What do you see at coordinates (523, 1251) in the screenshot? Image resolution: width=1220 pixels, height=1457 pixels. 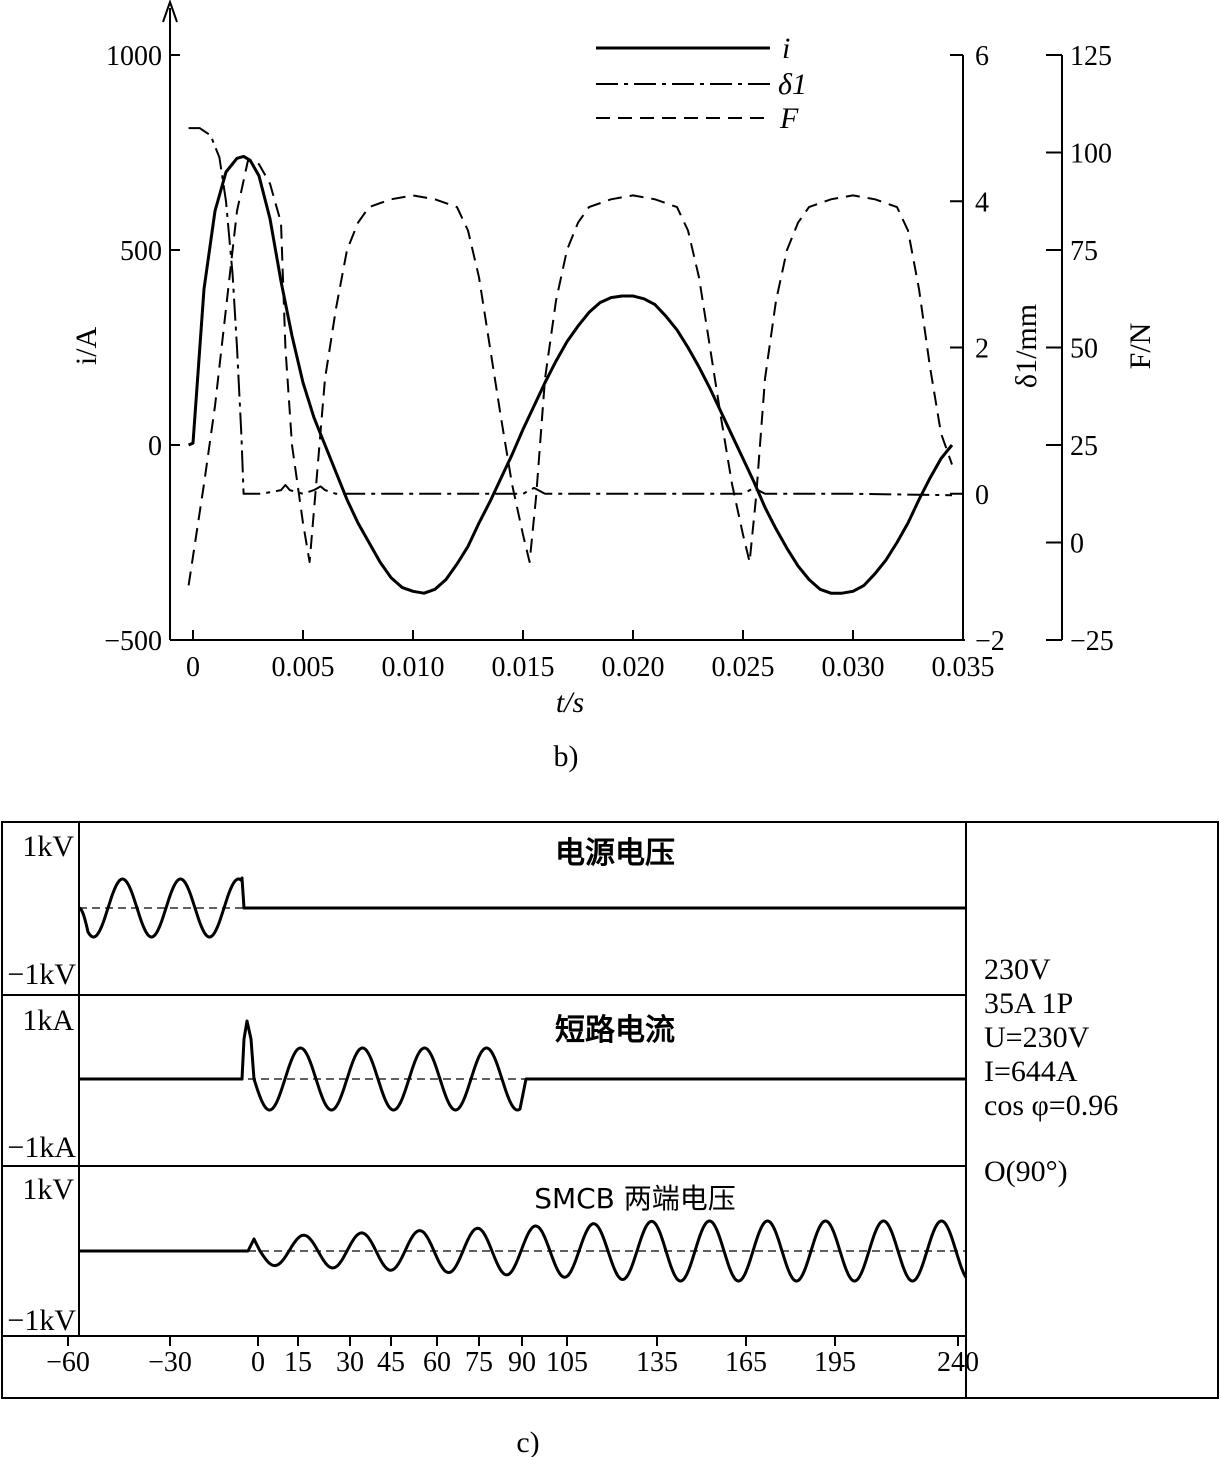 I see `smcb-voltage-waveform` at bounding box center [523, 1251].